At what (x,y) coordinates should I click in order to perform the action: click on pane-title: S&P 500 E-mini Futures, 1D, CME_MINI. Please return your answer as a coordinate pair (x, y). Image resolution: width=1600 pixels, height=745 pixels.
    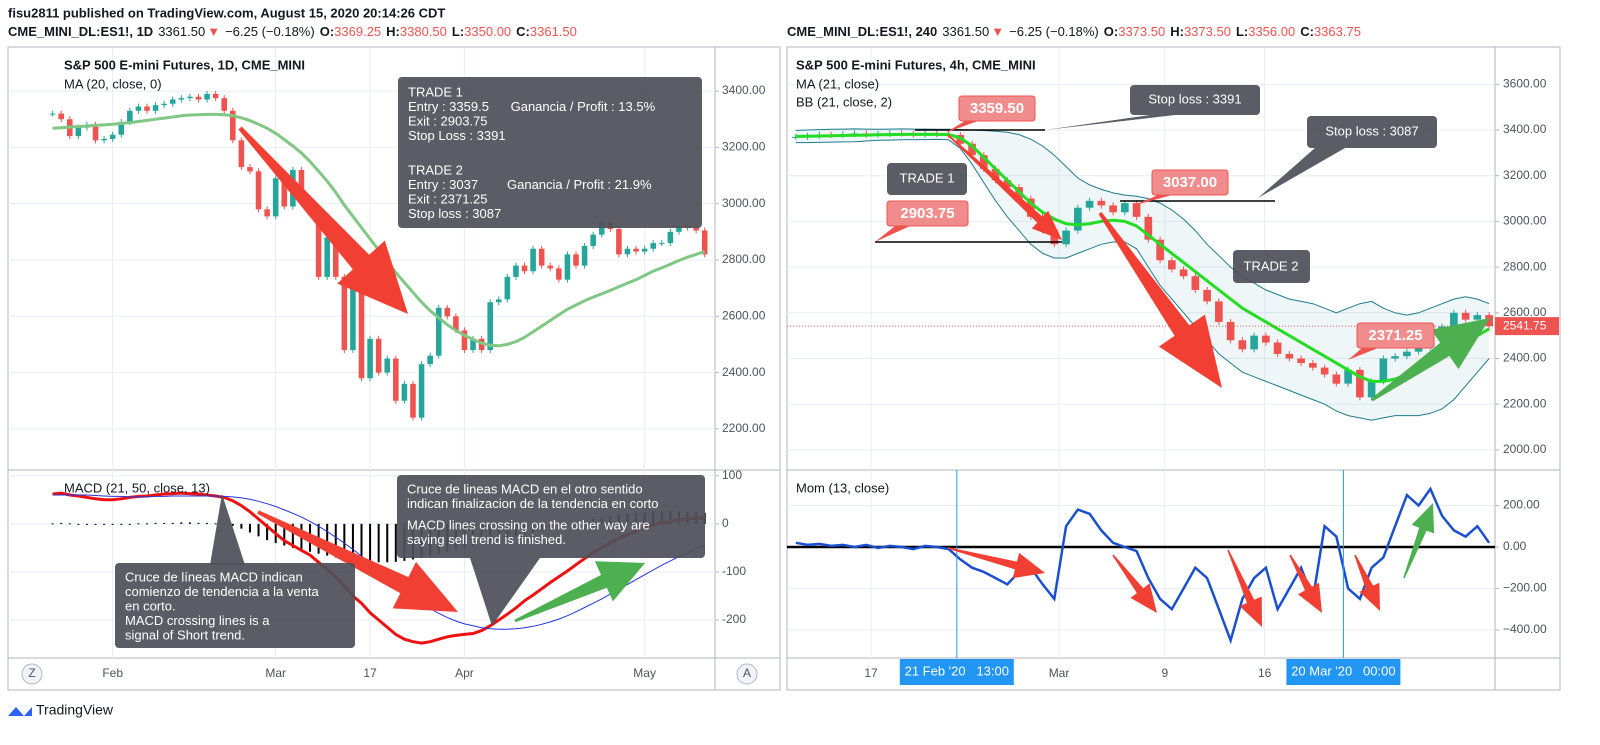
    Looking at the image, I should click on (184, 64).